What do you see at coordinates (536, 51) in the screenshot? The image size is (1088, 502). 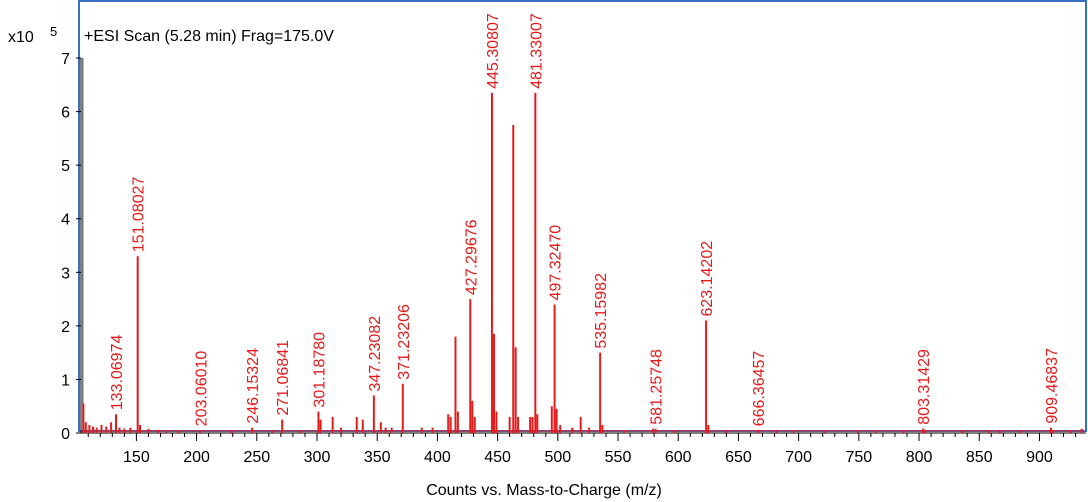 I see `peak-label: 481.33007` at bounding box center [536, 51].